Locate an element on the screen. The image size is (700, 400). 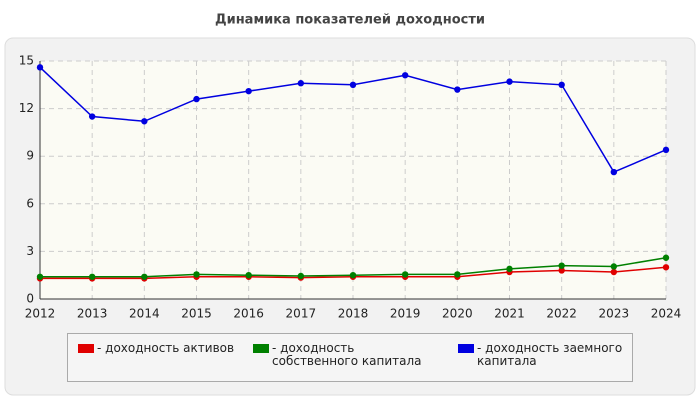
y-tick-label: 15 is located at coordinates (26, 61).